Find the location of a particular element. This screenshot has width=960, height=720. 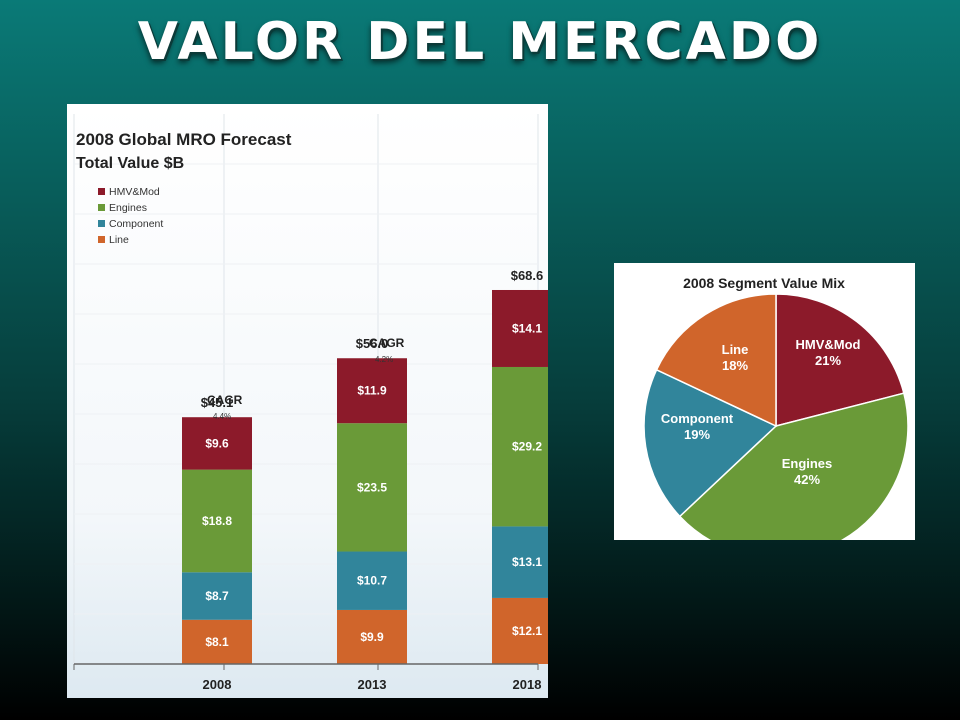

bar-data-label: $12.1 is located at coordinates (527, 631).